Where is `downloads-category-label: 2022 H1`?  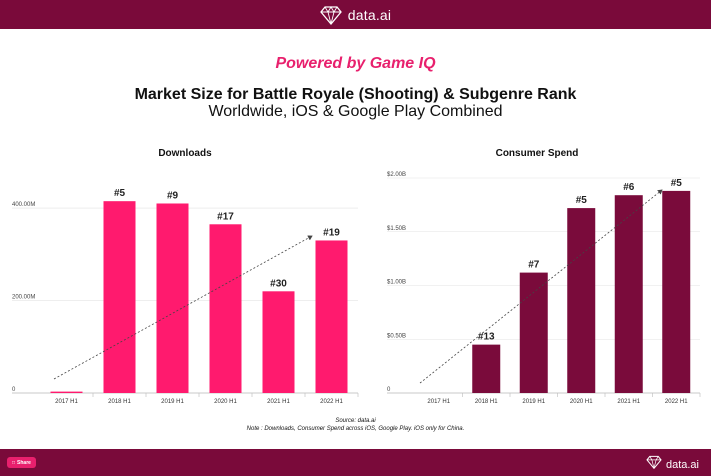 downloads-category-label: 2022 H1 is located at coordinates (331, 402).